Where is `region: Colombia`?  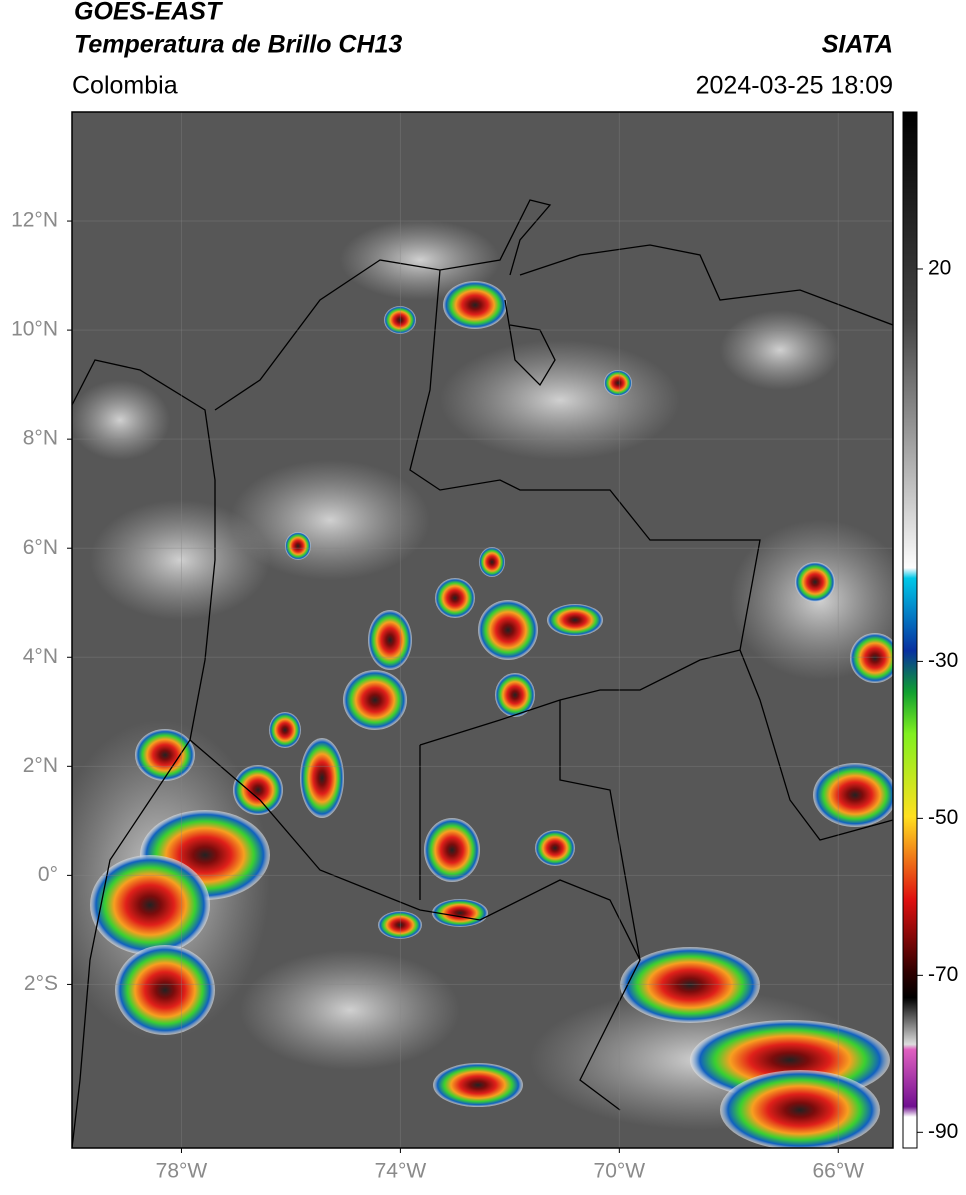
region: Colombia is located at coordinates (125, 86).